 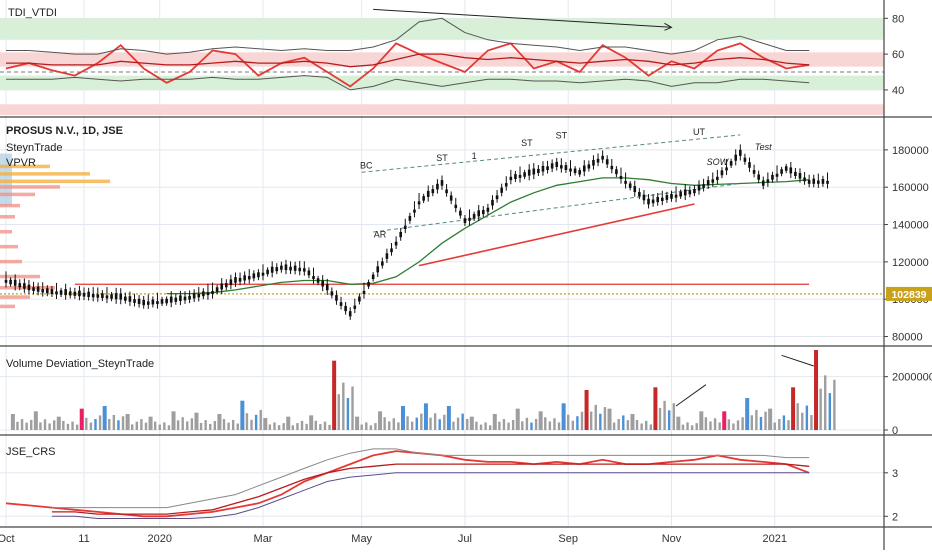 I want to click on wyckoff-label: 1, so click(x=474, y=156).